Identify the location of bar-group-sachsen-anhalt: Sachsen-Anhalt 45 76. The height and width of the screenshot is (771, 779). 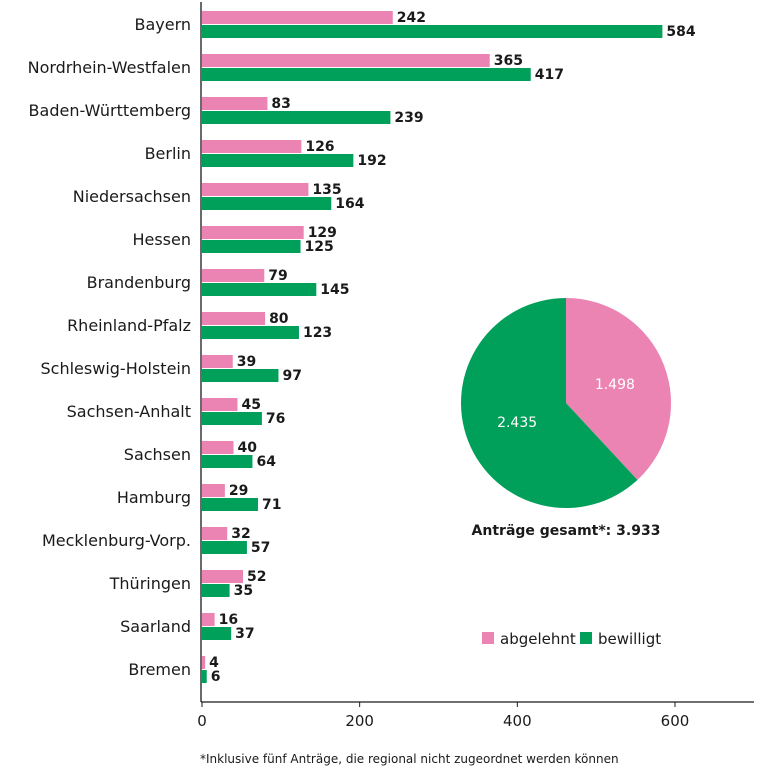
(176, 412).